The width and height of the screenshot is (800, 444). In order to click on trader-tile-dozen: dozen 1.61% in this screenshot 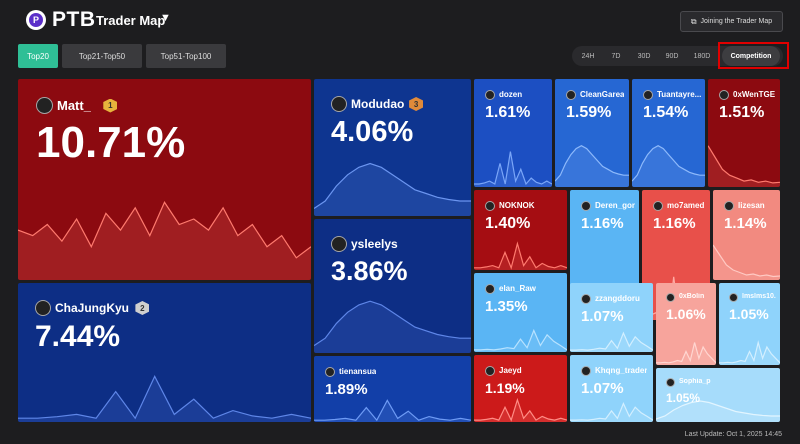, I will do `click(513, 133)`.